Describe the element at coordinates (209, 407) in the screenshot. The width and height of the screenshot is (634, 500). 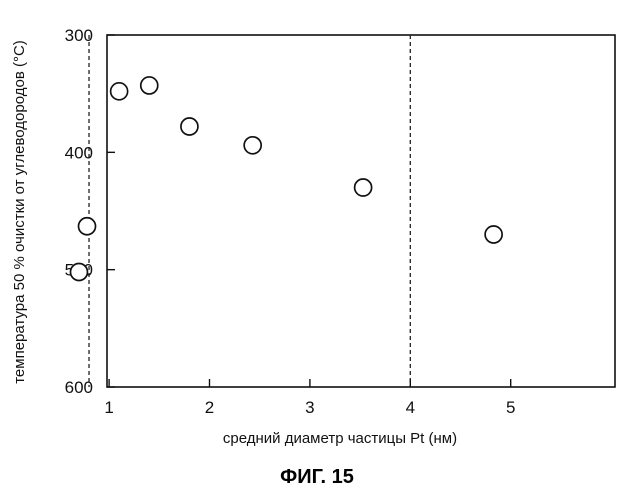
I see `x-tick-label: 2` at that location.